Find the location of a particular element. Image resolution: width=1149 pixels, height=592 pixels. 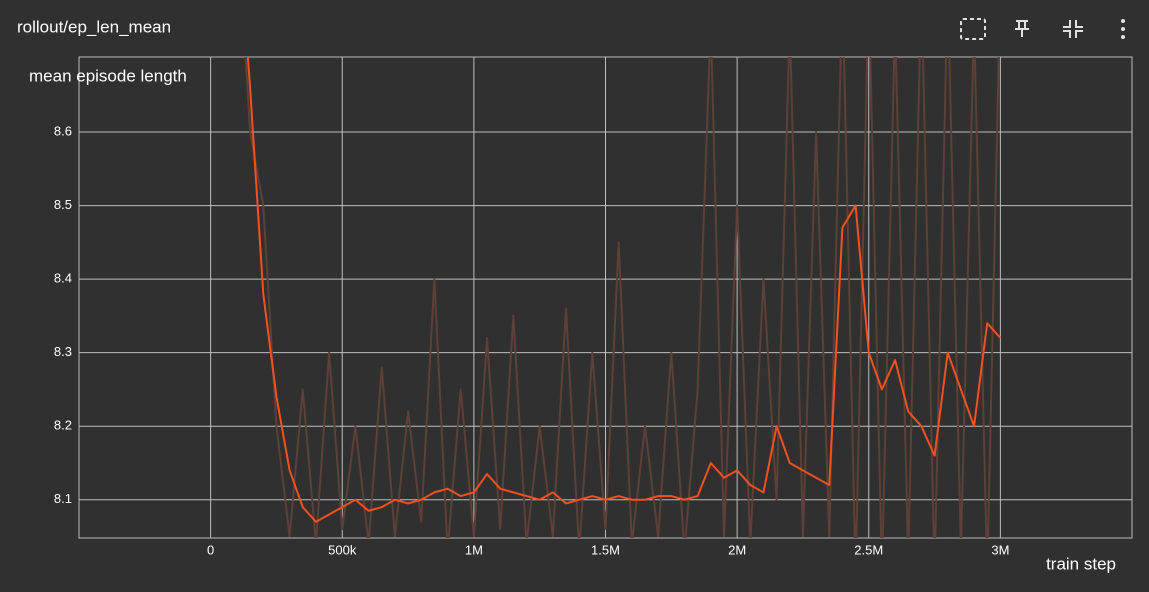

x-axis-label: train step is located at coordinates (1081, 563).